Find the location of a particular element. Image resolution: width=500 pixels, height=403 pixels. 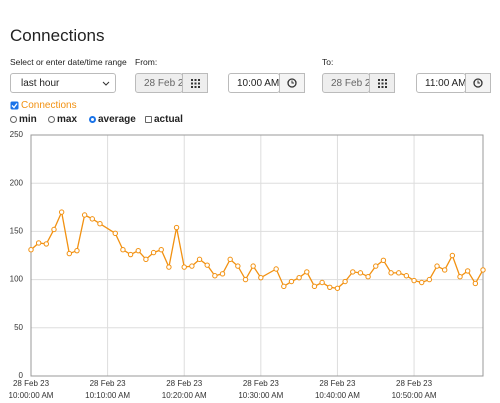

radio-selected is located at coordinates (92, 119).